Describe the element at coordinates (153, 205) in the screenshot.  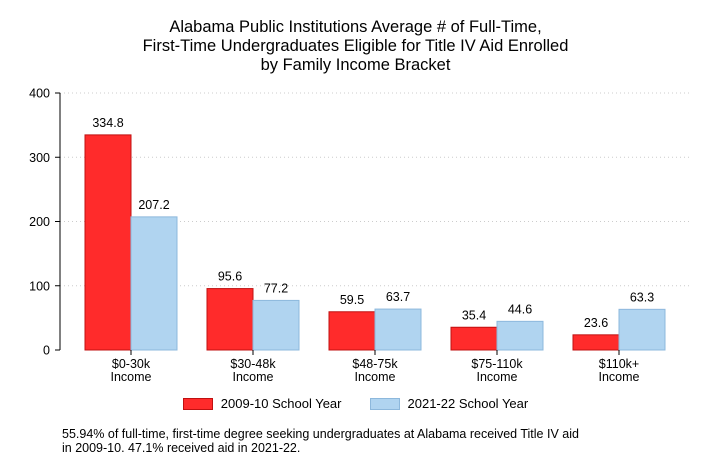
I see `data-label-series-2-cat-1: 207.2` at that location.